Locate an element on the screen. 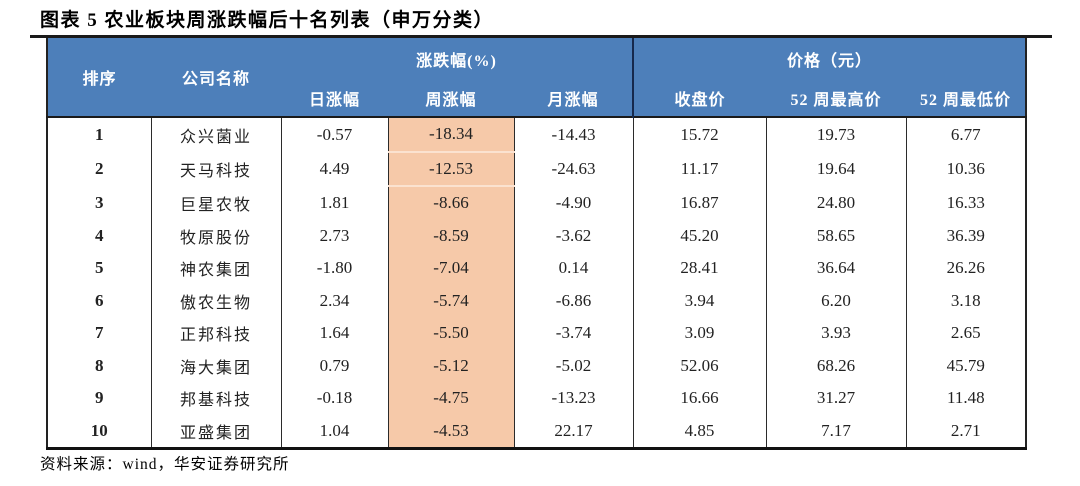 The image size is (1080, 486). cell-week: -5.74 is located at coordinates (450, 300).